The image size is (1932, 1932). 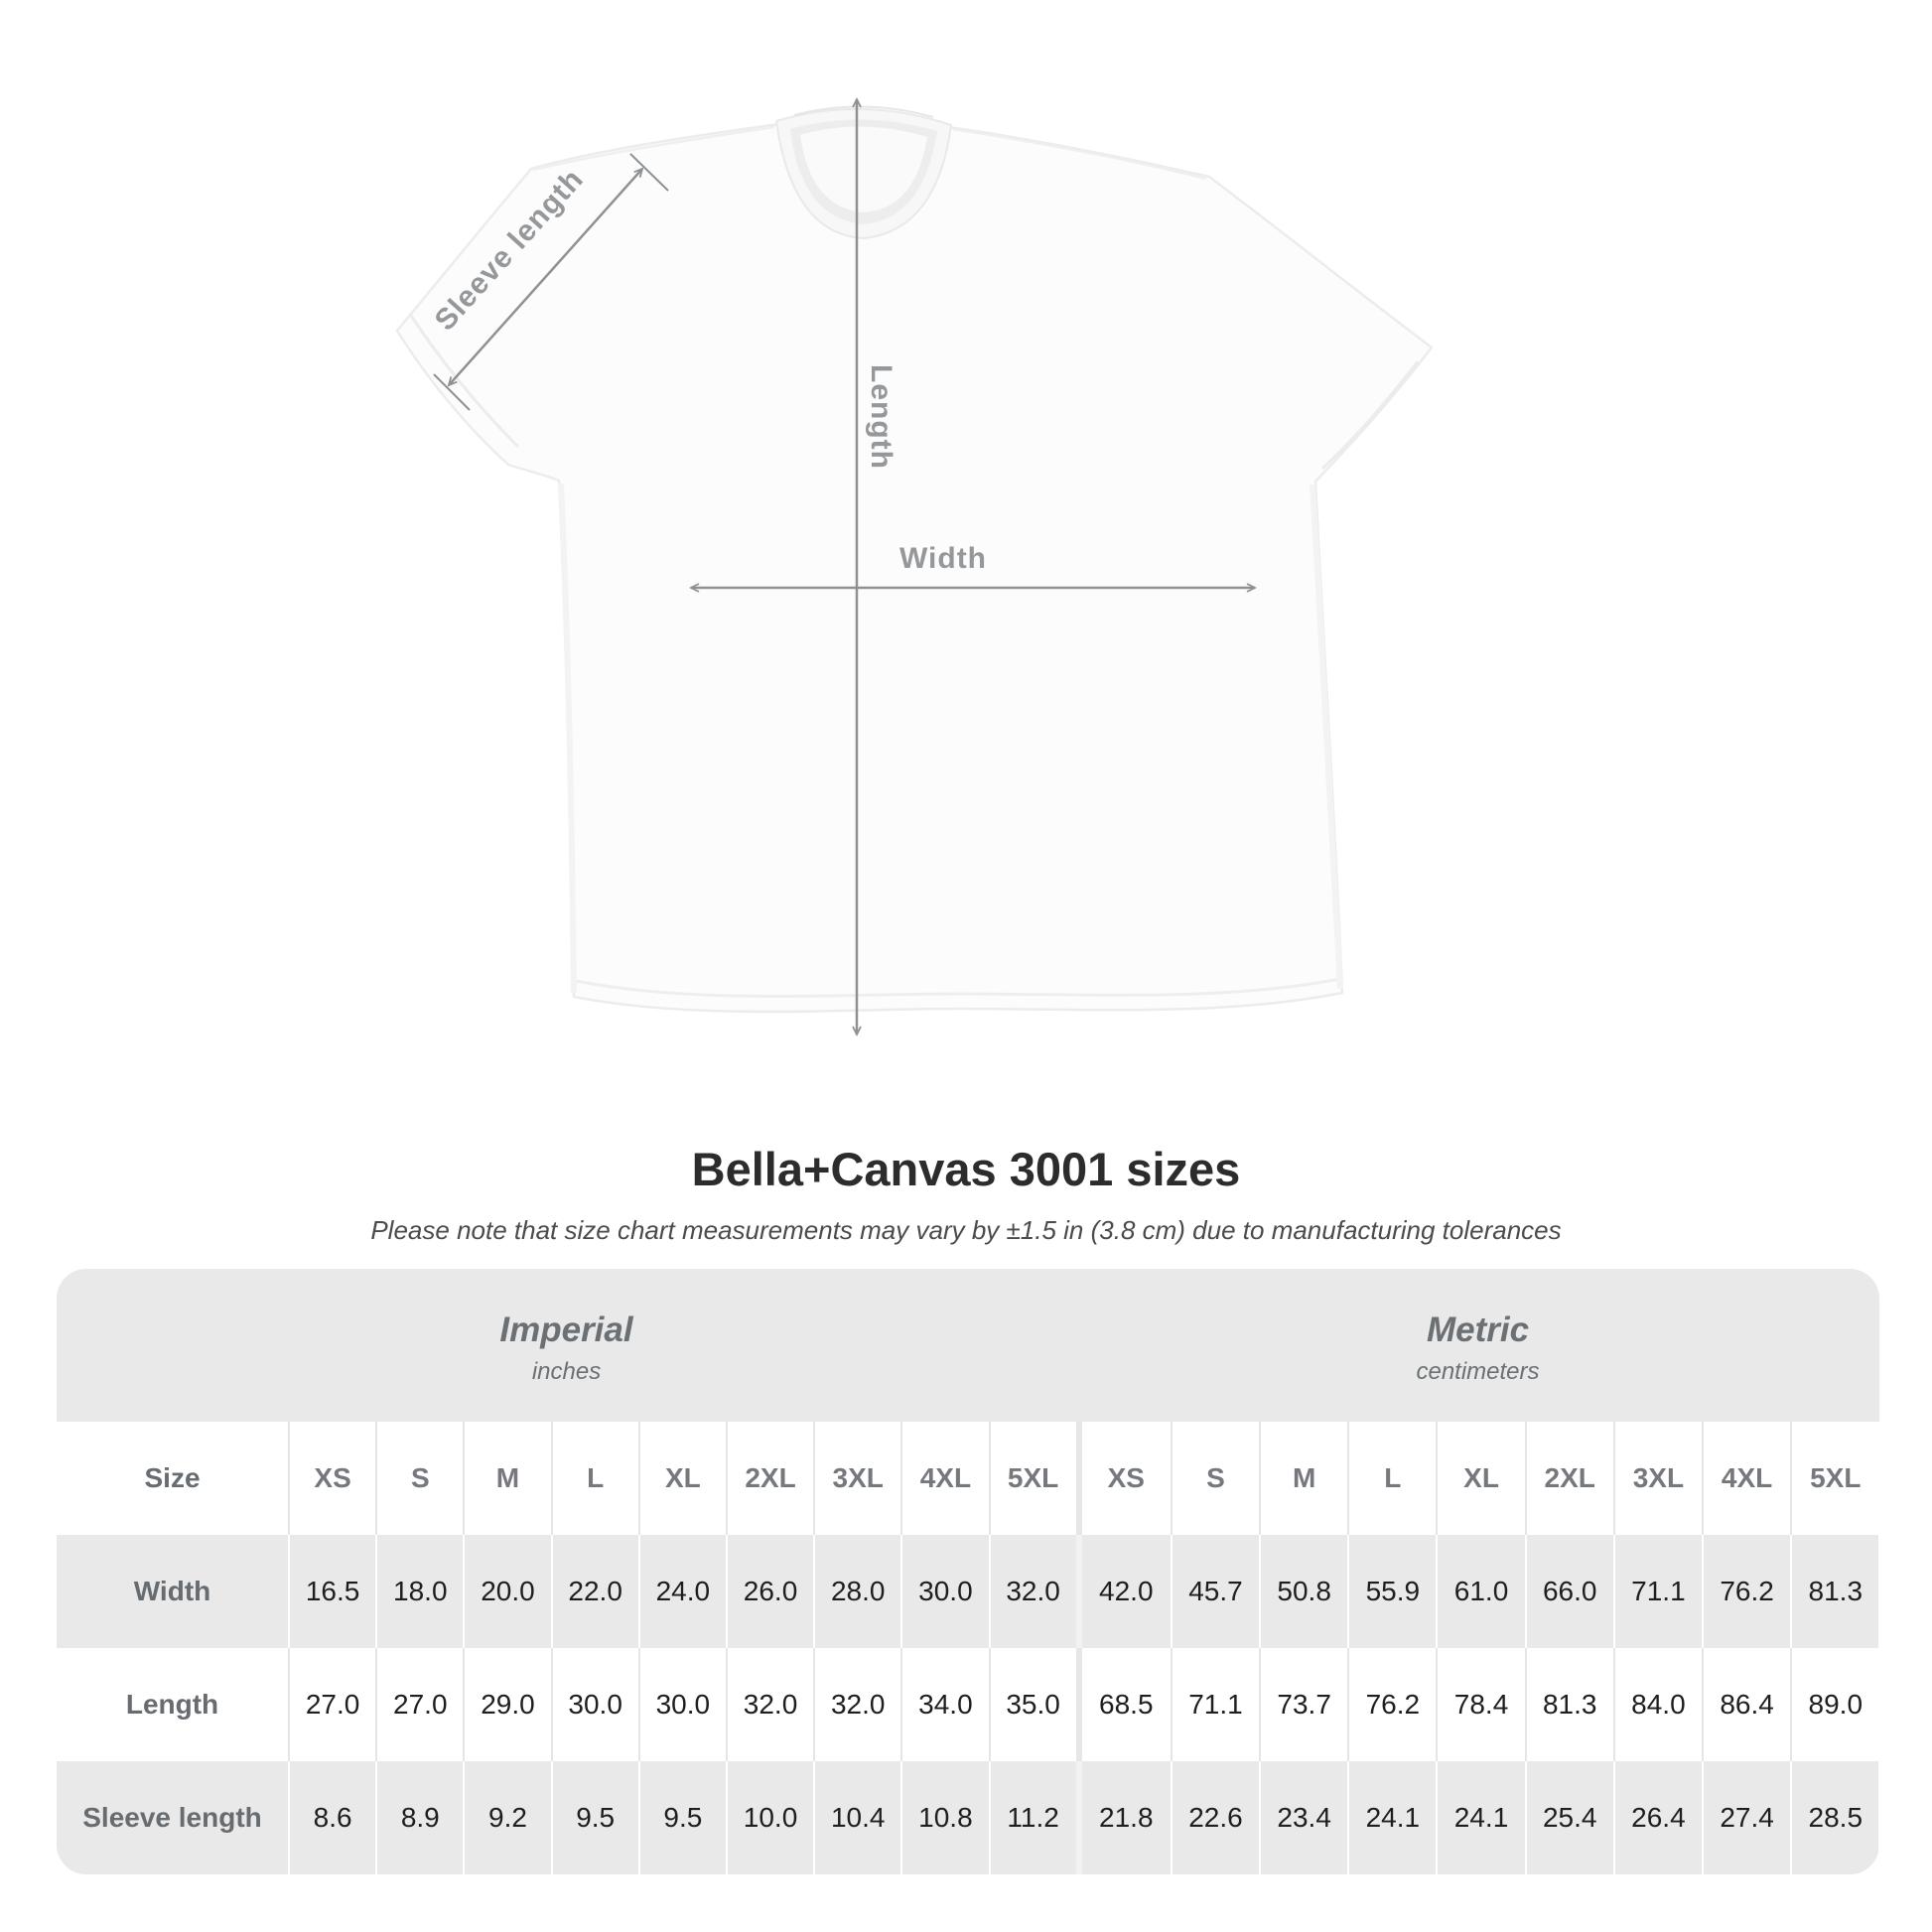 I want to click on imperial-value: 8.6, so click(x=332, y=1818).